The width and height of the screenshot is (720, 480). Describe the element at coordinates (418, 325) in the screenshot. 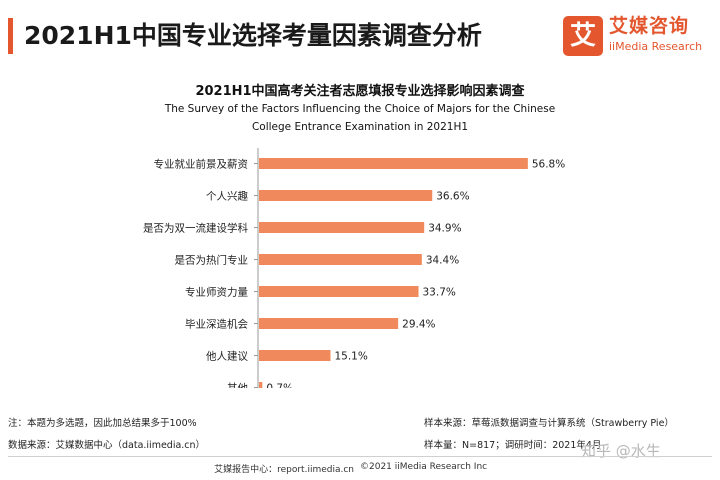

I see `value-label: 29.4%` at that location.